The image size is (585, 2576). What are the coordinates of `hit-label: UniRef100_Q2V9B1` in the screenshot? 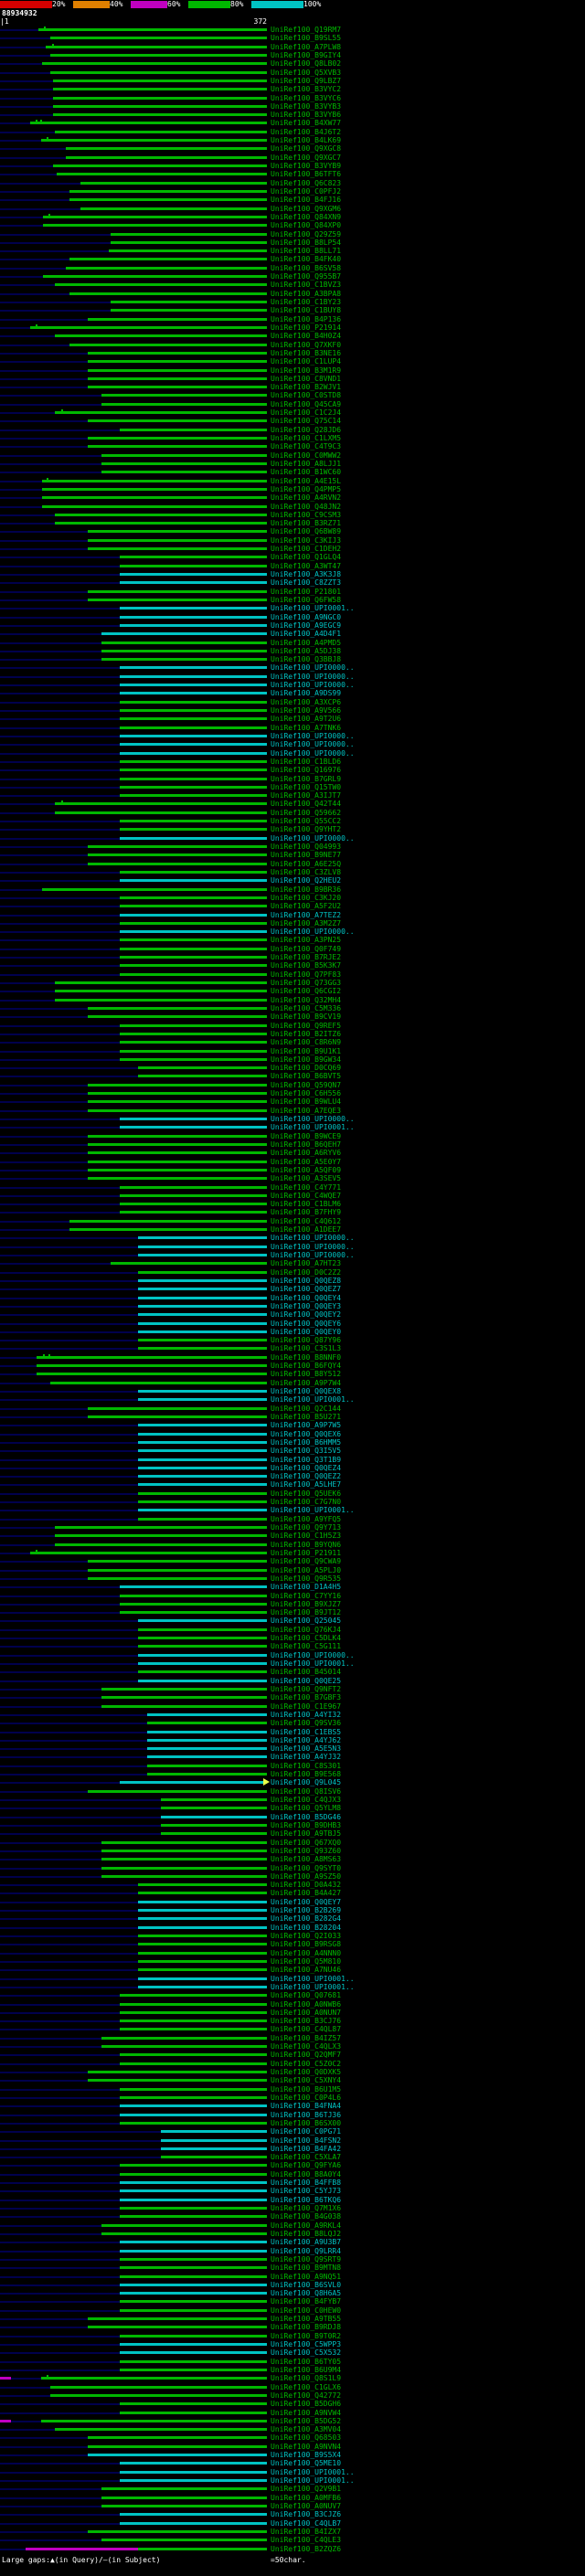 It's located at (307, 2489).